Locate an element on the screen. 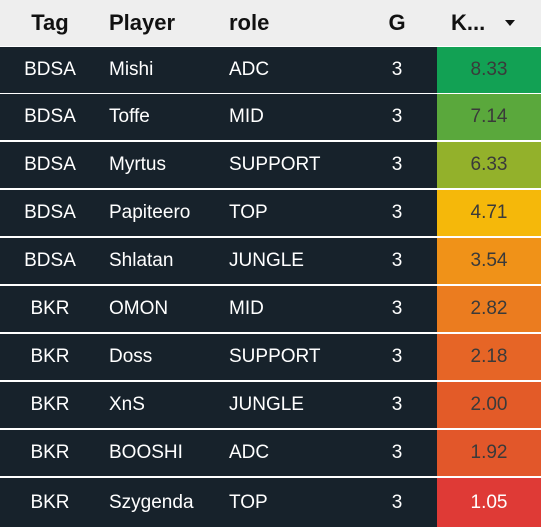  cell-k: 1.05 is located at coordinates (489, 502).